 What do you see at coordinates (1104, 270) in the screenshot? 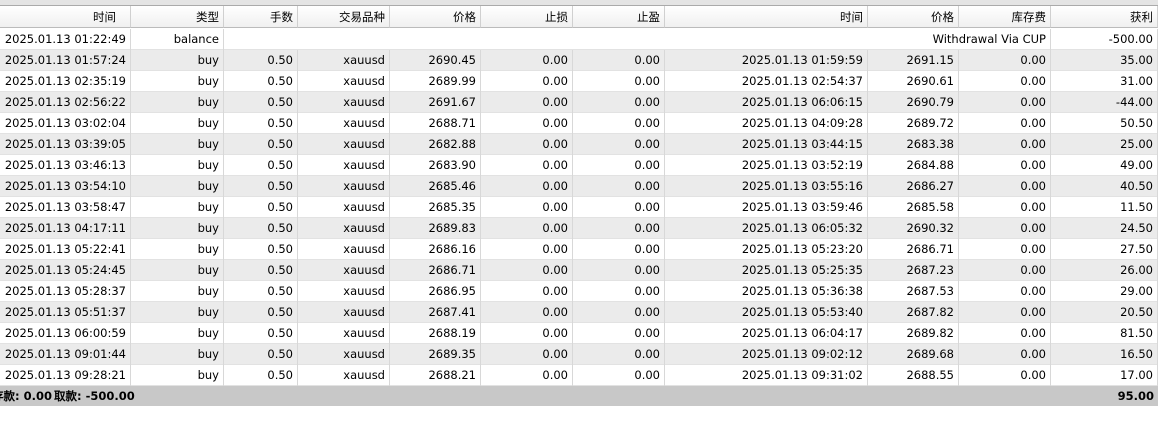
I see `profit: 26.00` at bounding box center [1104, 270].